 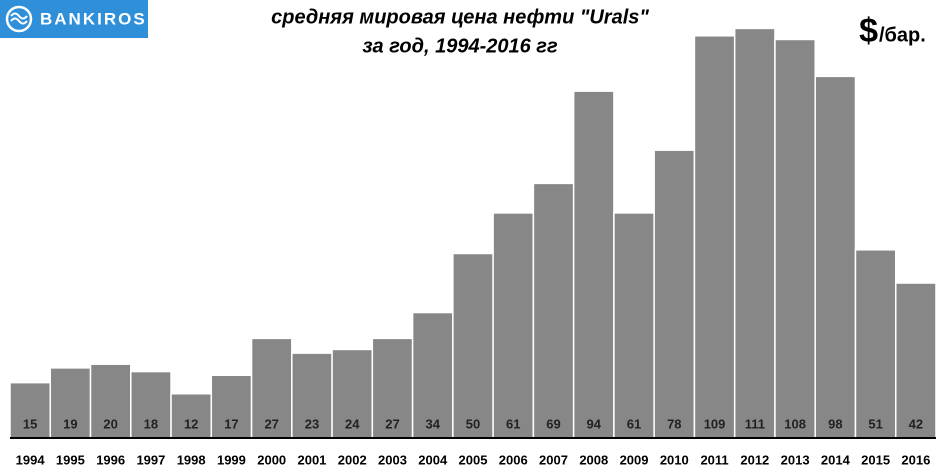 What do you see at coordinates (875, 459) in the screenshot?
I see `x-tick-label: 2015` at bounding box center [875, 459].